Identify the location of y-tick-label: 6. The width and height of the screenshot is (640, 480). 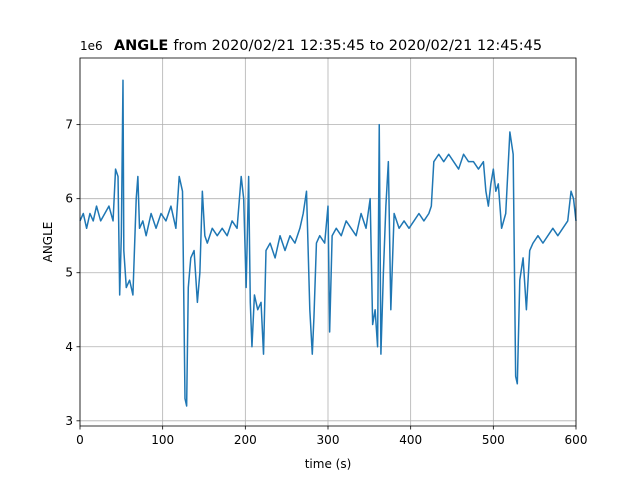
(69, 199).